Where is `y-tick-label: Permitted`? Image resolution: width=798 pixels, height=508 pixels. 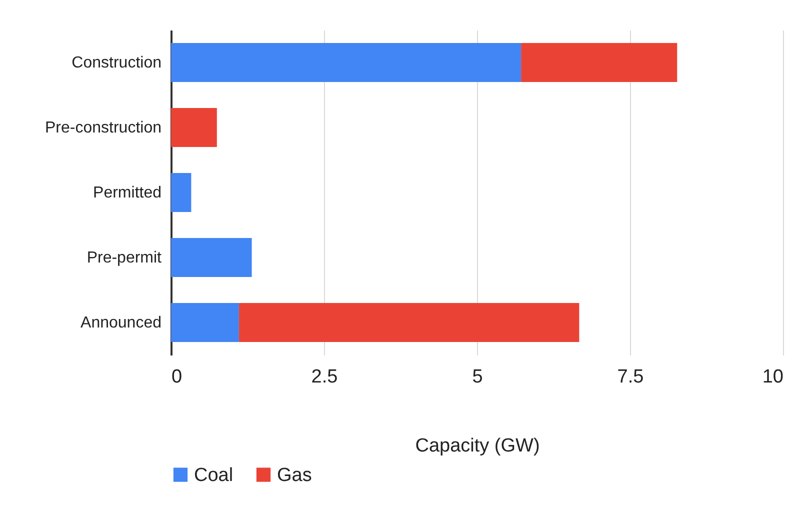
y-tick-label: Permitted is located at coordinates (127, 193).